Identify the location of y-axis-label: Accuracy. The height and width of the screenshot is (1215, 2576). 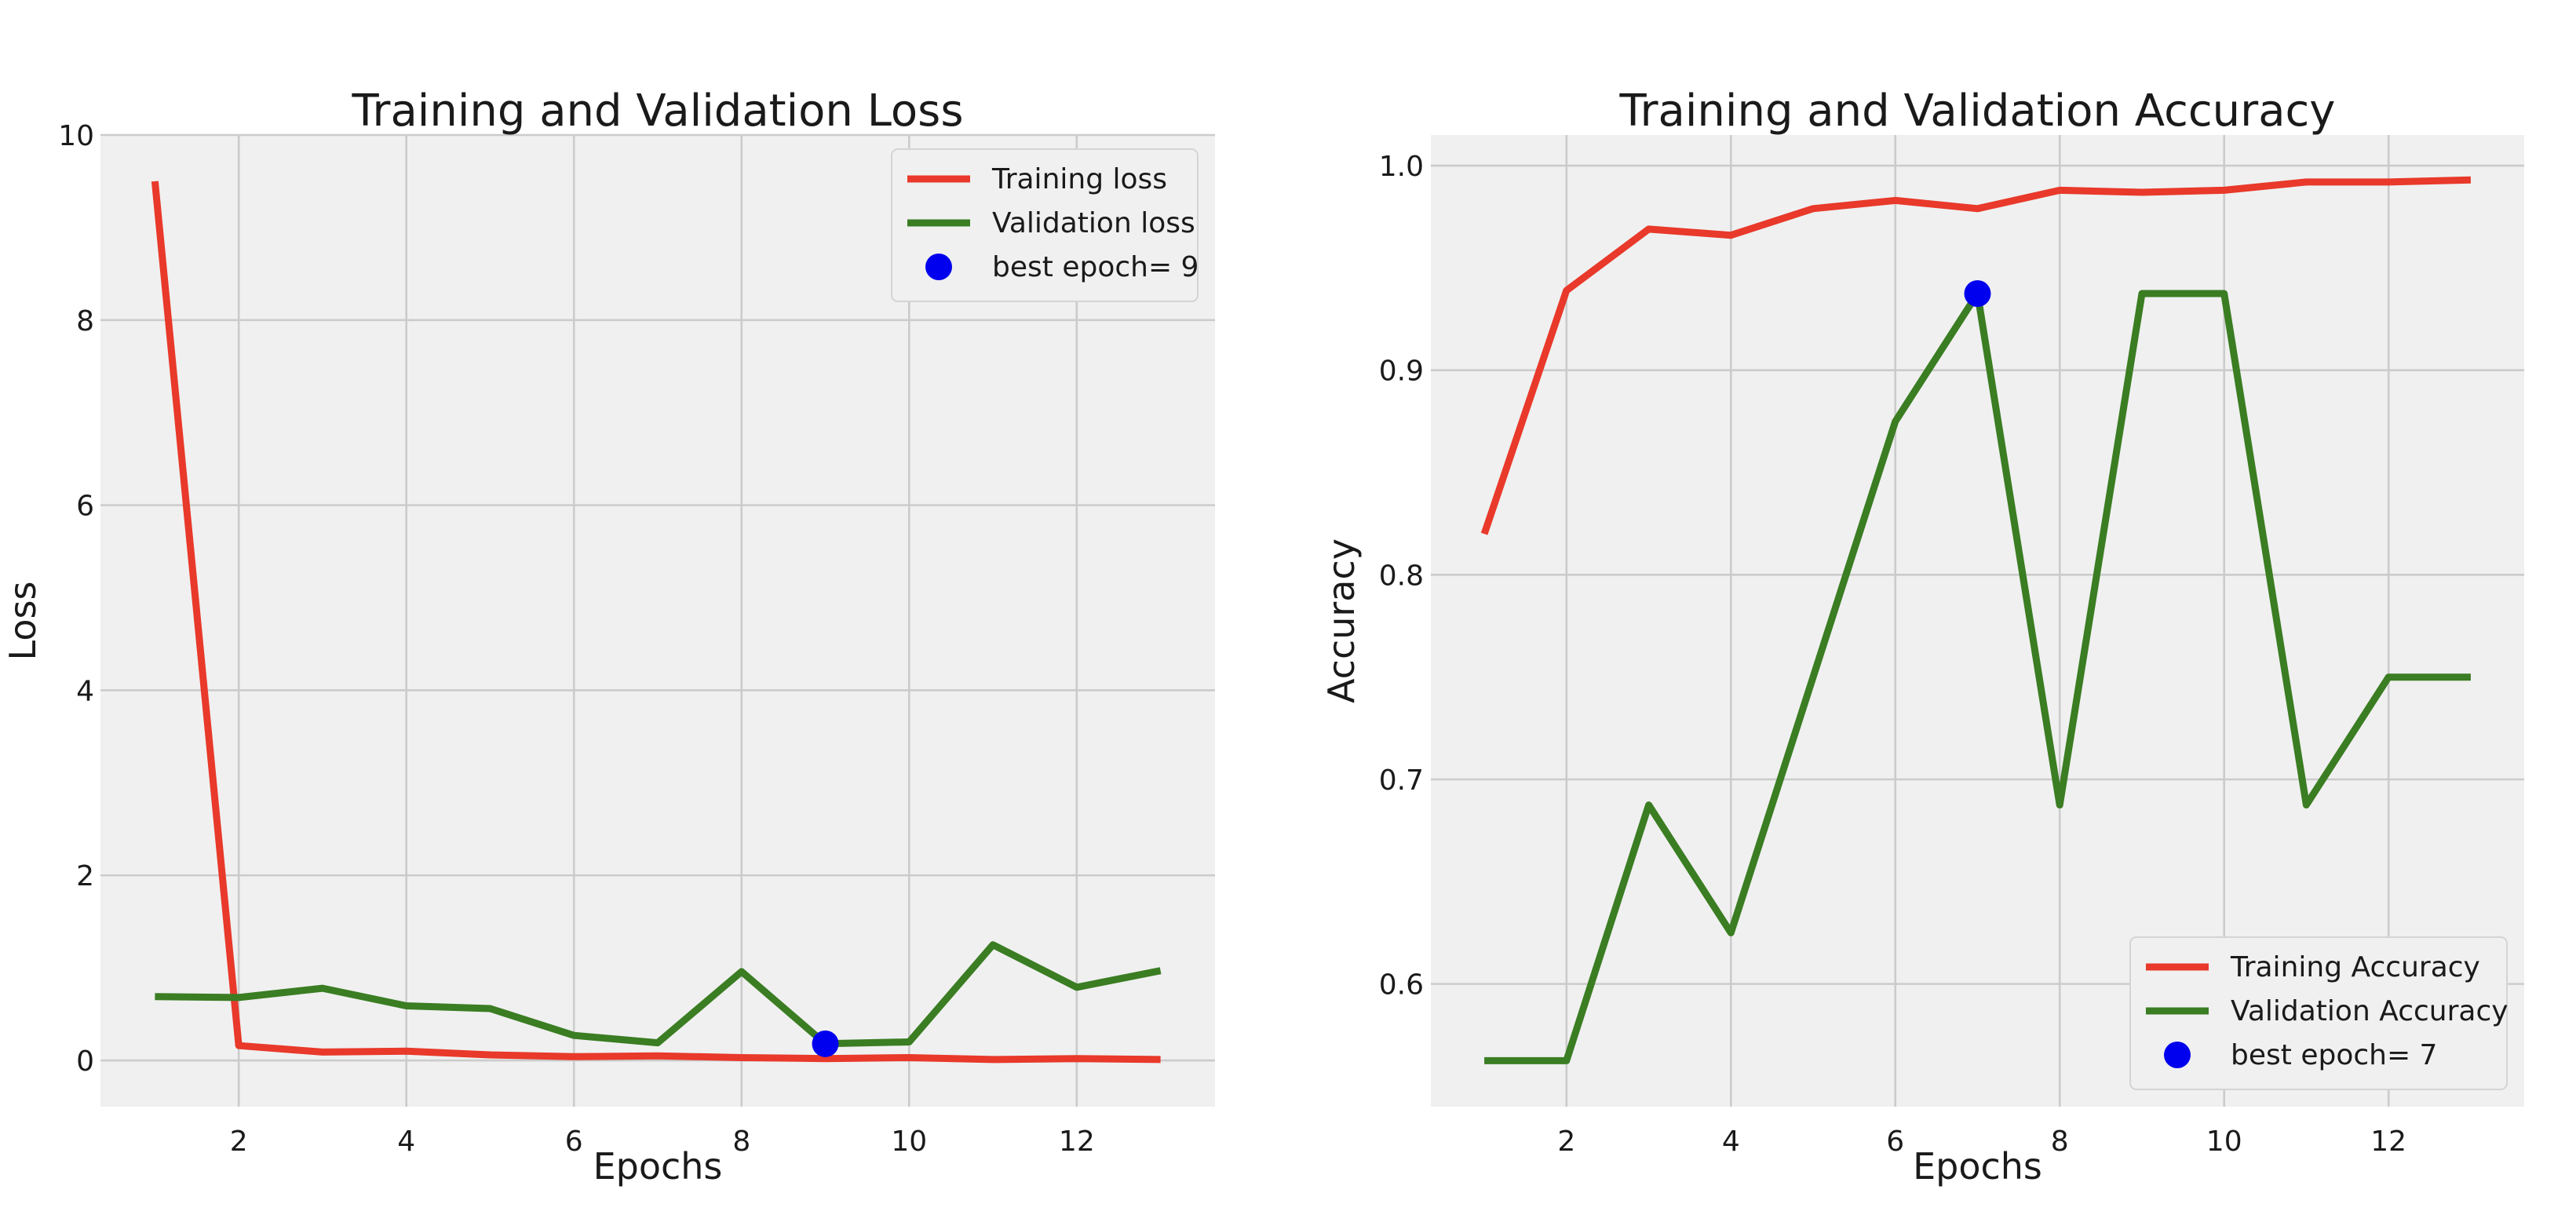
(1341, 620).